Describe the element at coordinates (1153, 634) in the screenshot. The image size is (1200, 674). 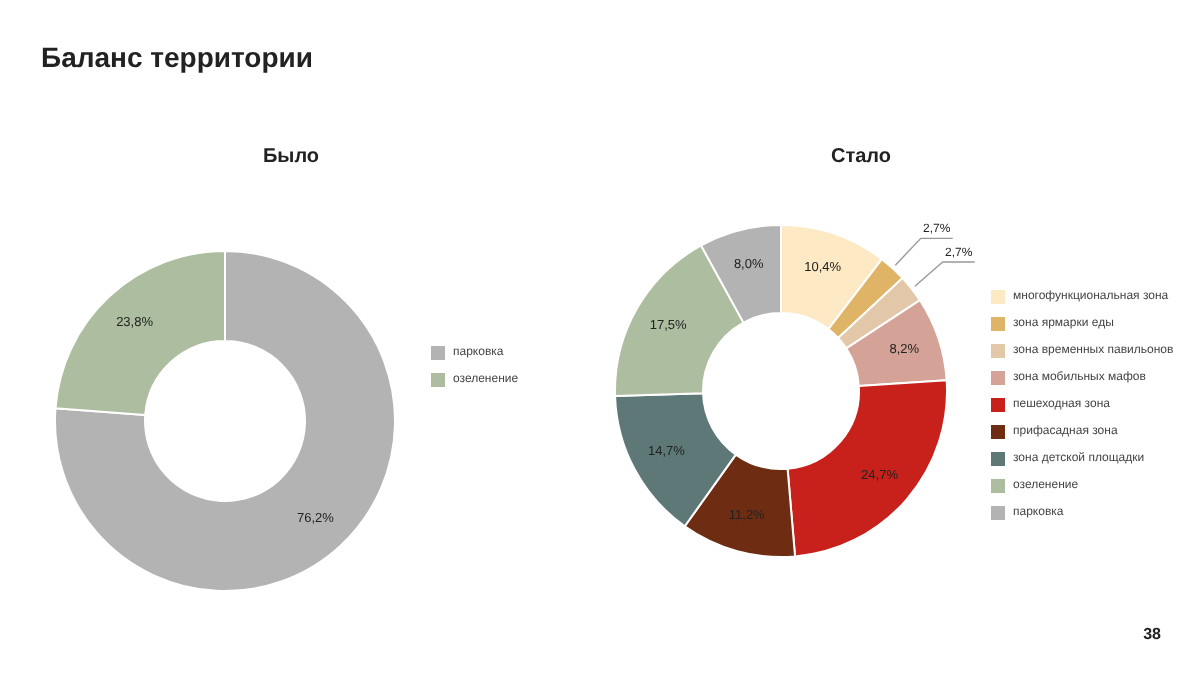
I see `text: 38` at that location.